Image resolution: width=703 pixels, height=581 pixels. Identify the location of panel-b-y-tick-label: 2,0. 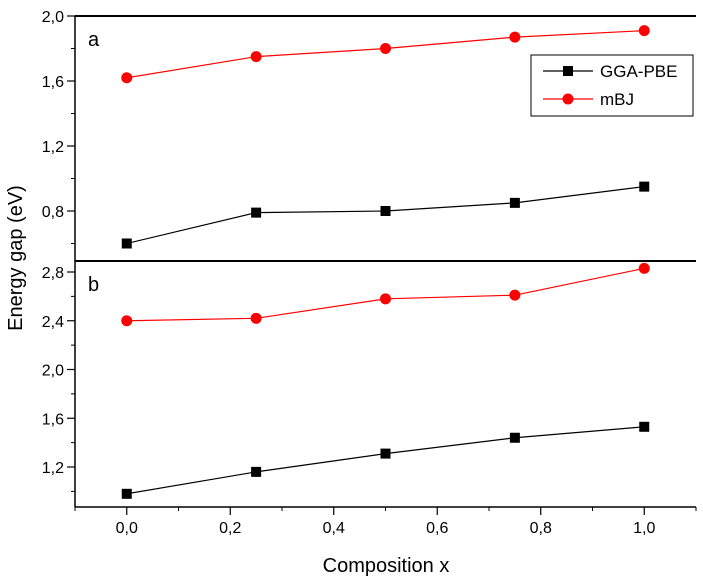
(53, 371).